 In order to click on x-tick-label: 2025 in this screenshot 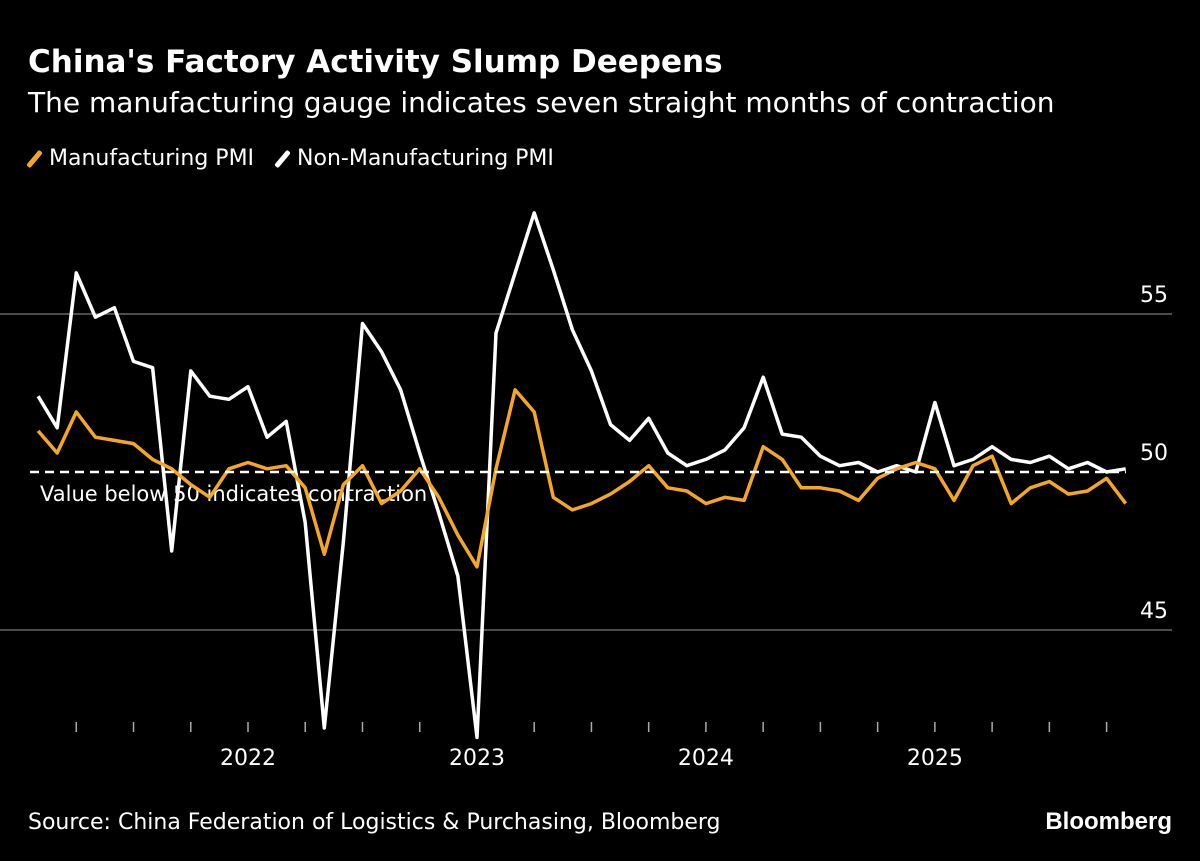, I will do `click(935, 758)`.